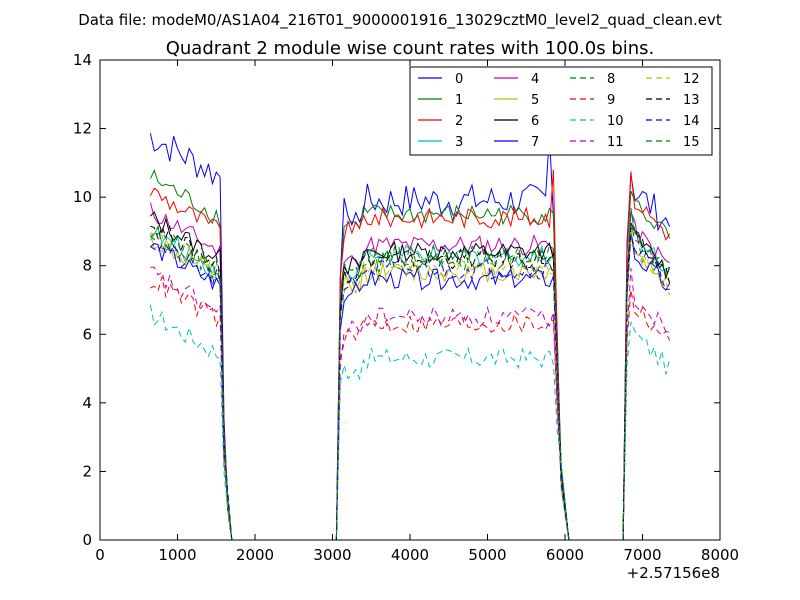  Describe the element at coordinates (535, 100) in the screenshot. I see `legend-label-5: 5` at that location.